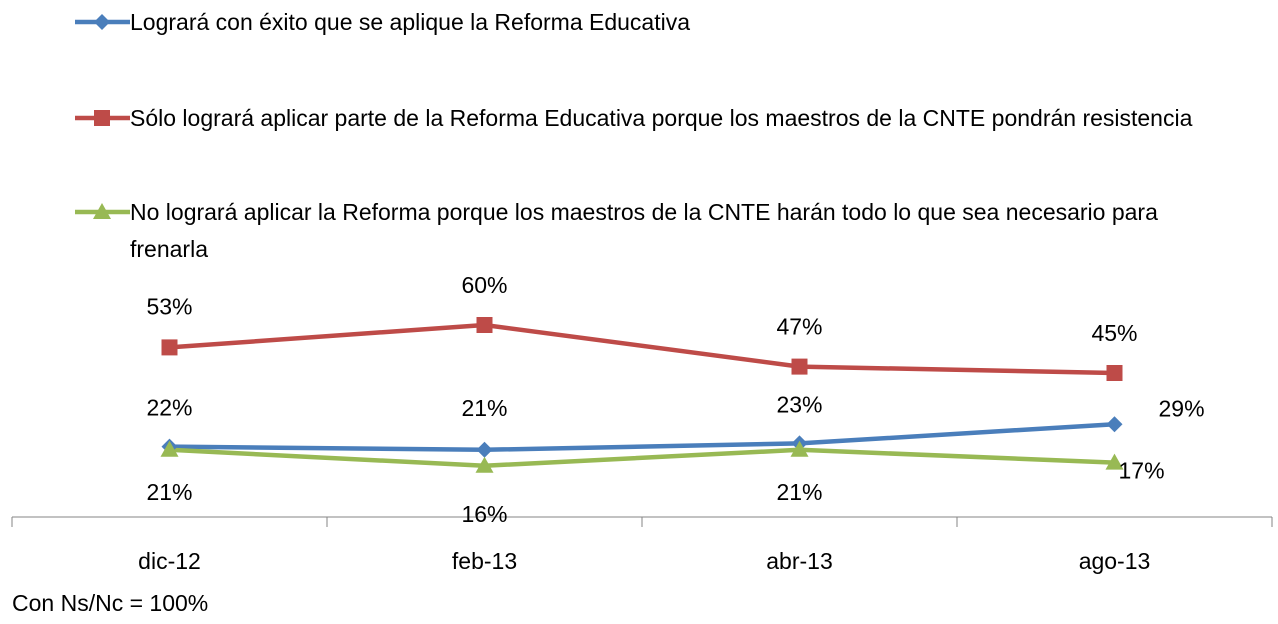 This screenshot has height=624, width=1278. I want to click on data-label: 29%, so click(1182, 408).